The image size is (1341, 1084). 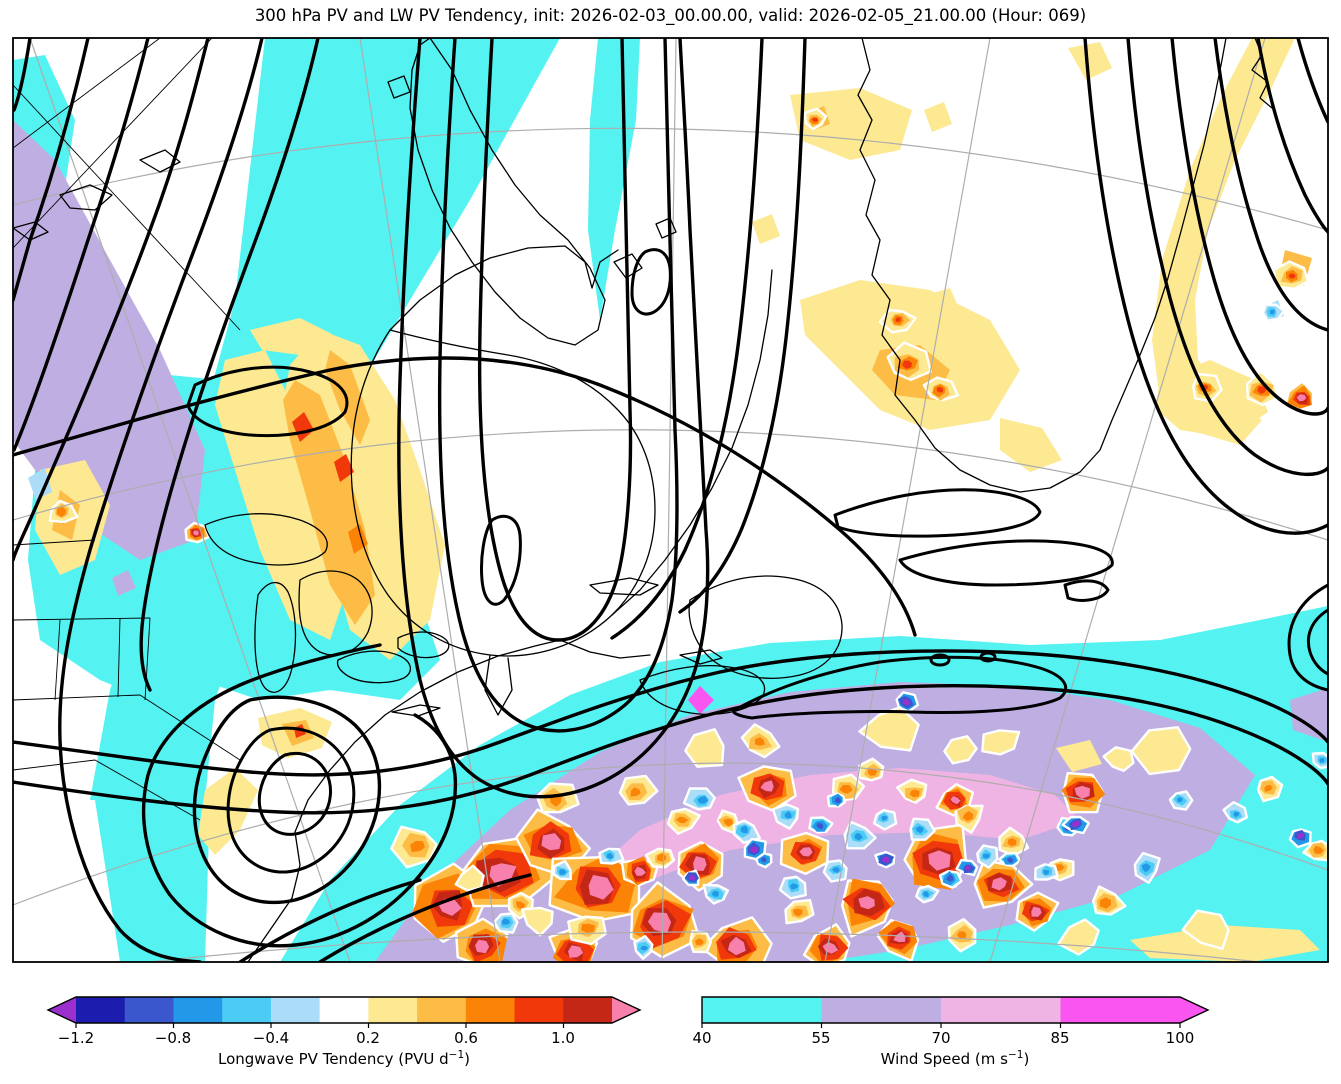 I want to click on wind-speed-colorbar, so click(x=955, y=1012).